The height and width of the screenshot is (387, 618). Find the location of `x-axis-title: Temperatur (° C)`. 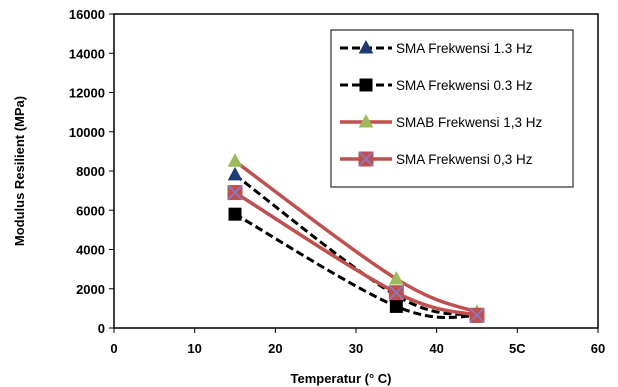

x-axis-title: Temperatur (° C) is located at coordinates (340, 378).